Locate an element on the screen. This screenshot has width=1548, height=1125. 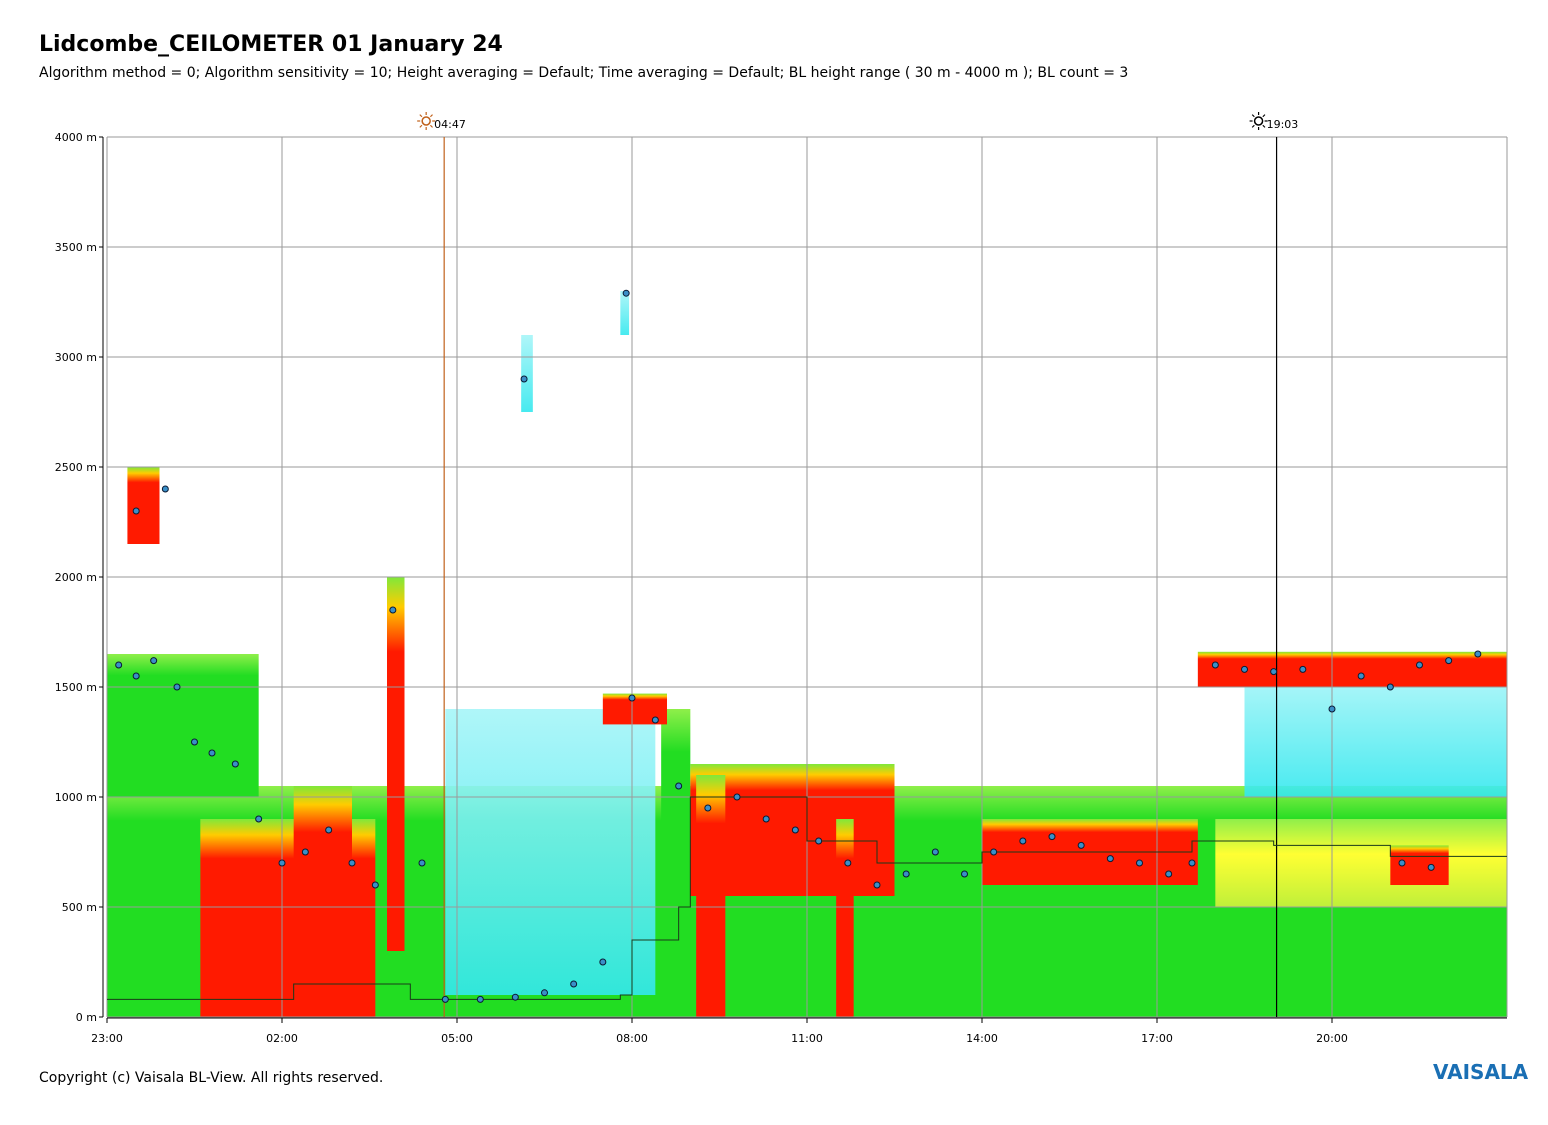
y-tick-label: 3500 m is located at coordinates (76, 247).